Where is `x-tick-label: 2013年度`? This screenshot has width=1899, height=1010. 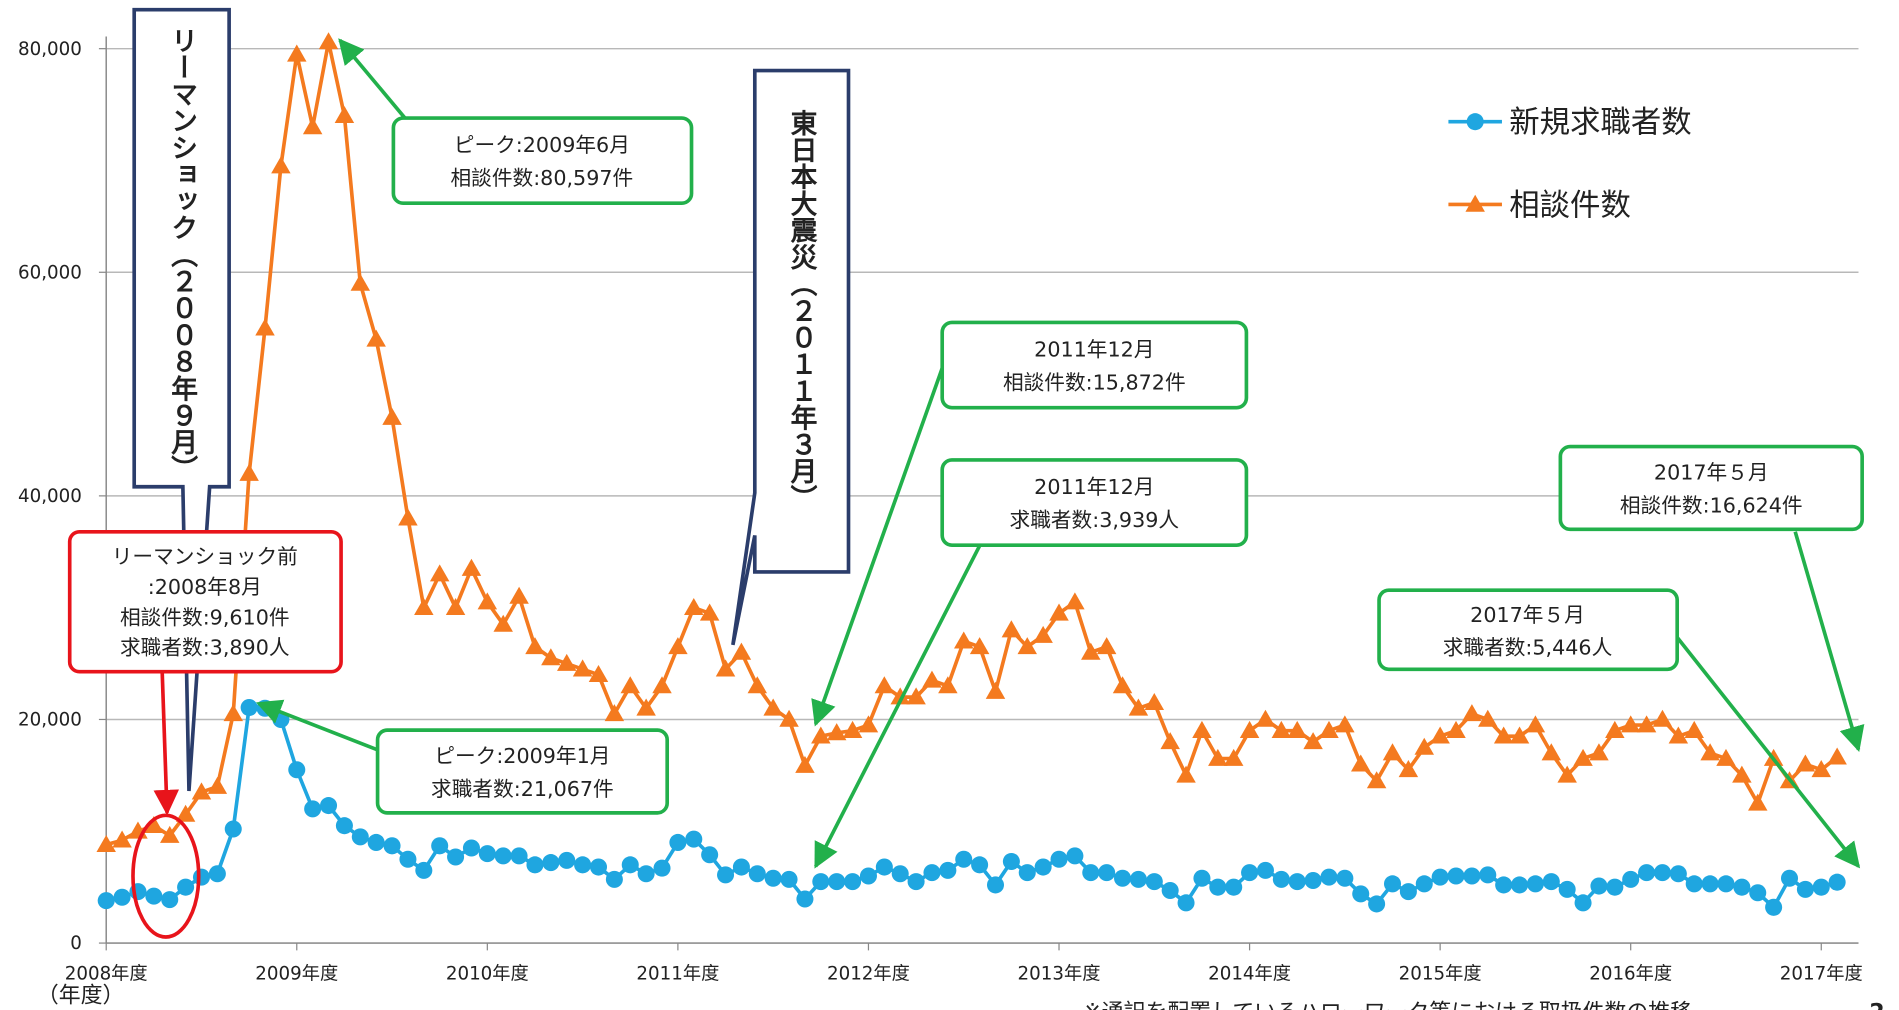 x-tick-label: 2013年度 is located at coordinates (1059, 974).